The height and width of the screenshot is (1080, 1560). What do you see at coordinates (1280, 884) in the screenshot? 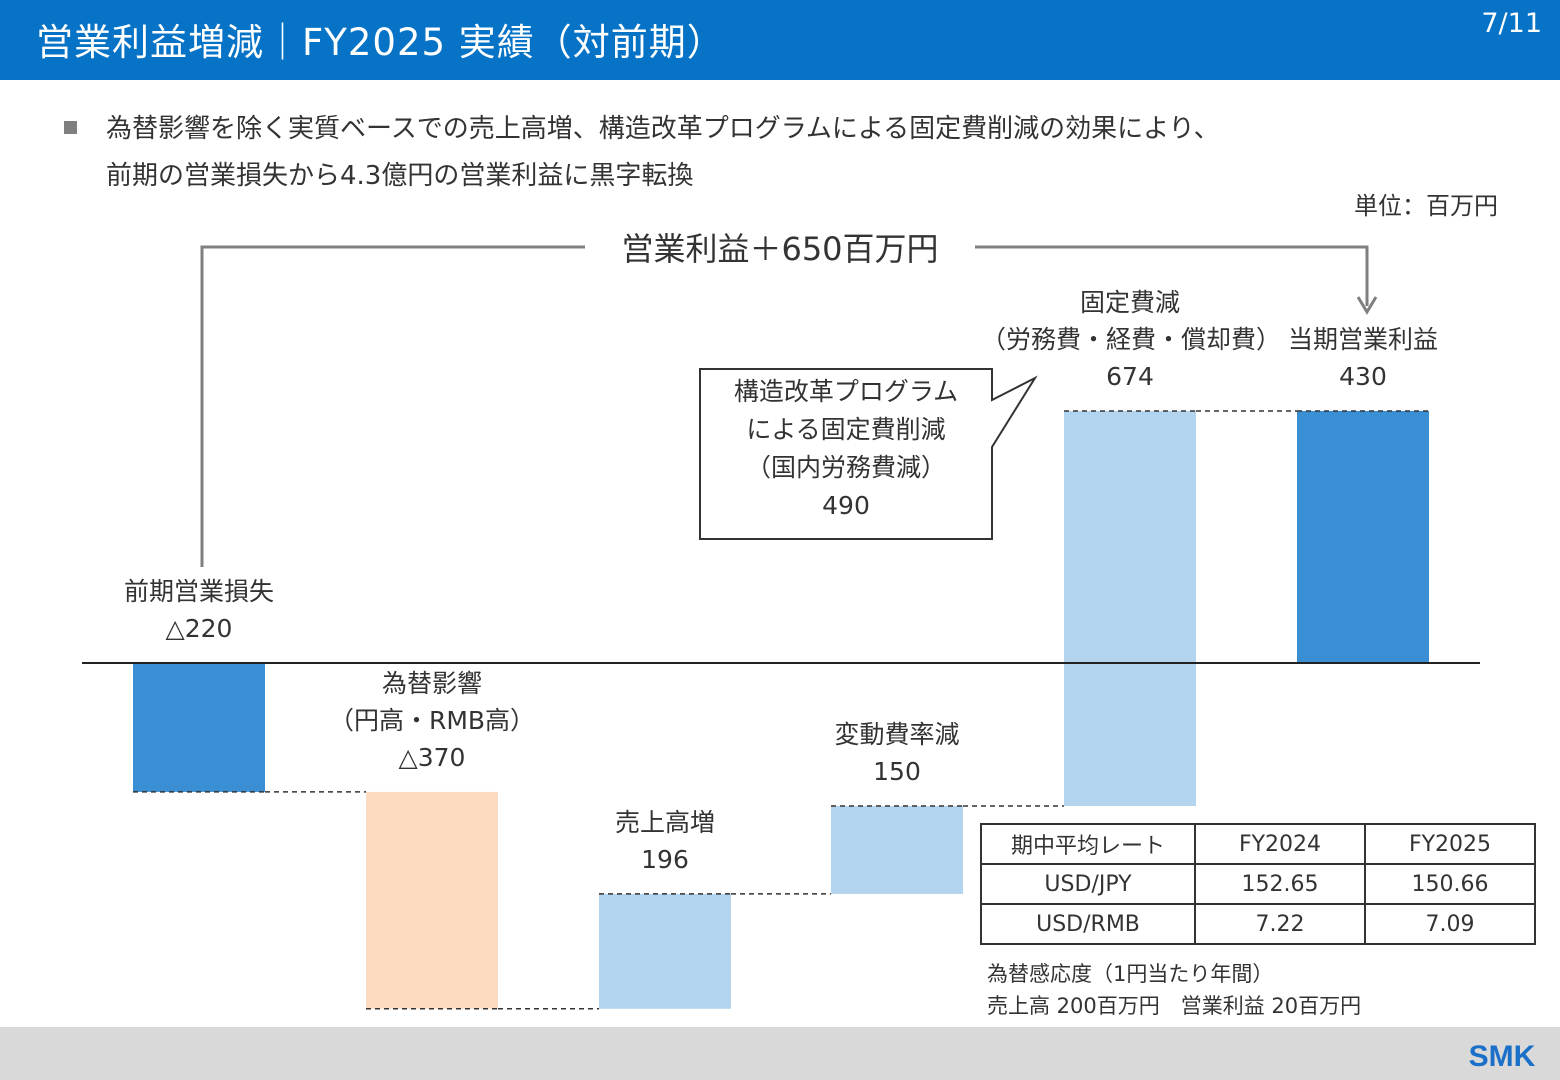
I see `table-cell: 152.65` at bounding box center [1280, 884].